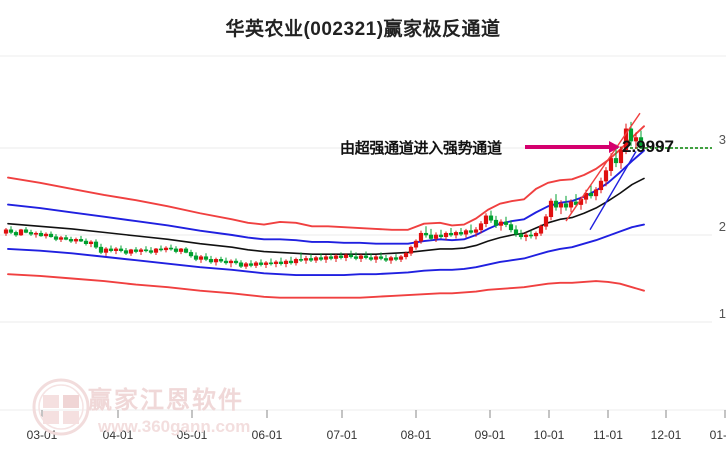 The height and width of the screenshot is (450, 726). What do you see at coordinates (61, 407) in the screenshot?
I see `brand-seal-icon` at bounding box center [61, 407].